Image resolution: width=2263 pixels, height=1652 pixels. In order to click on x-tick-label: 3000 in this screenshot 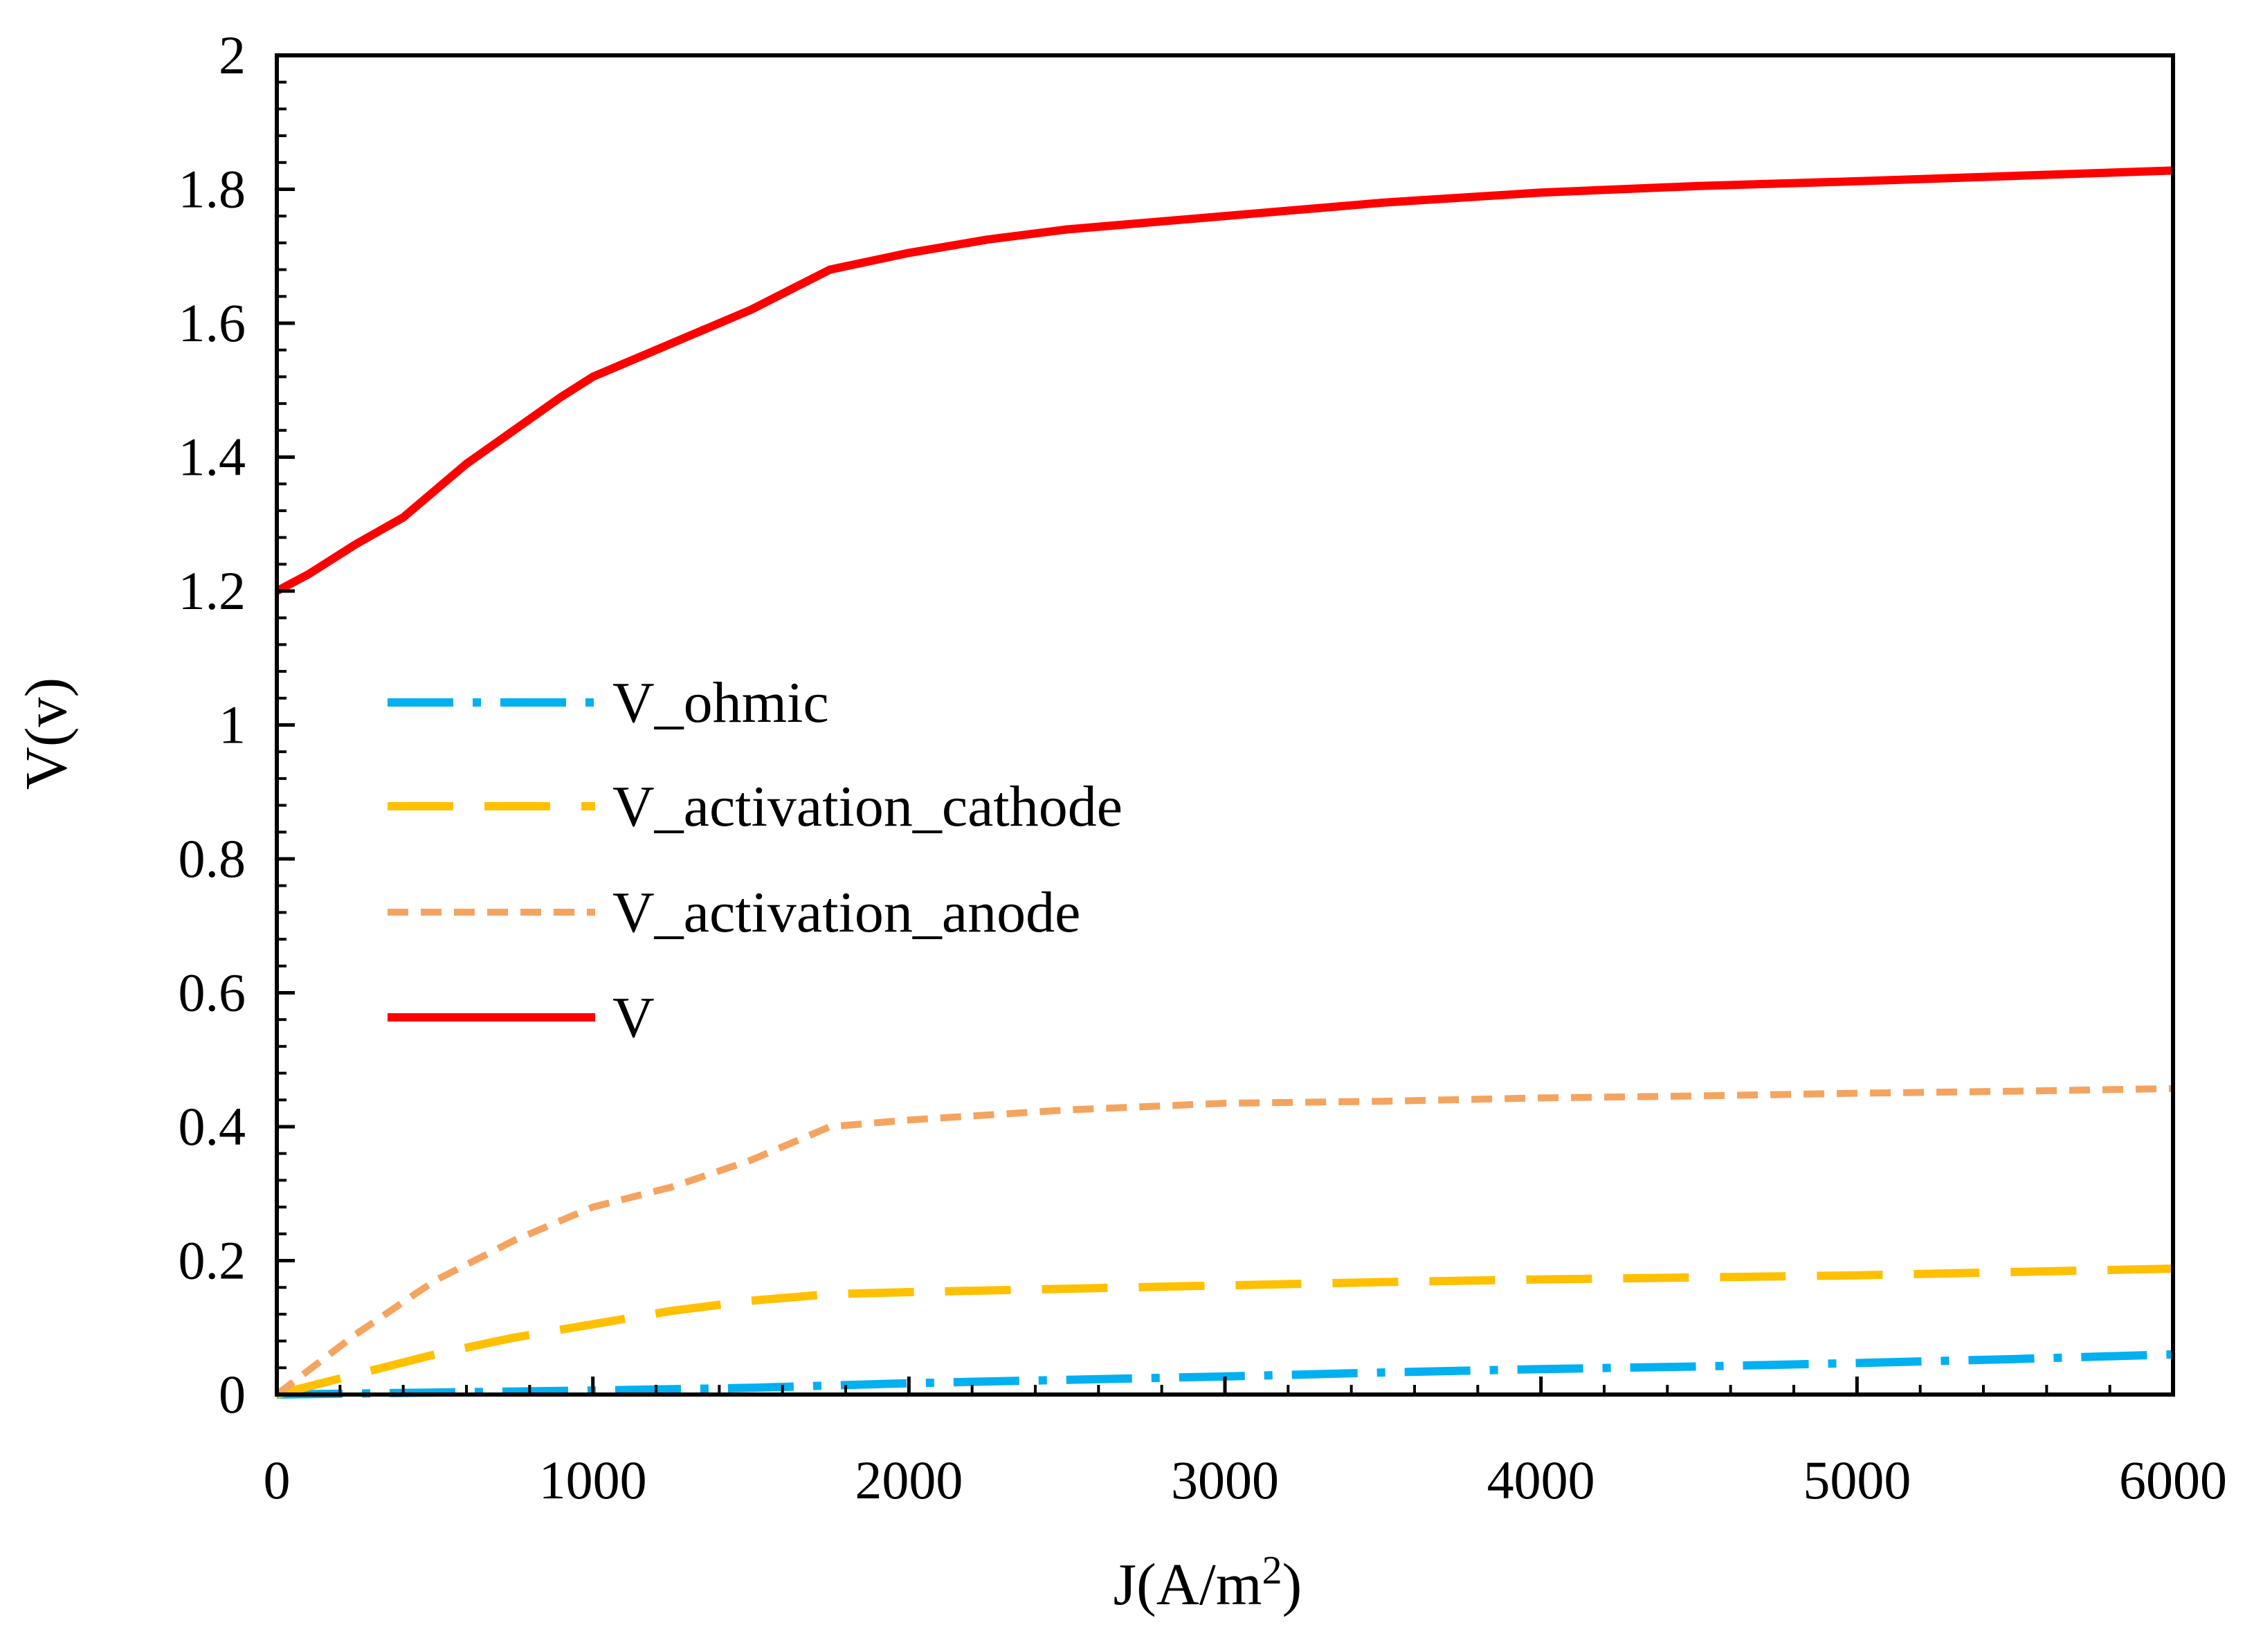, I will do `click(1225, 1480)`.